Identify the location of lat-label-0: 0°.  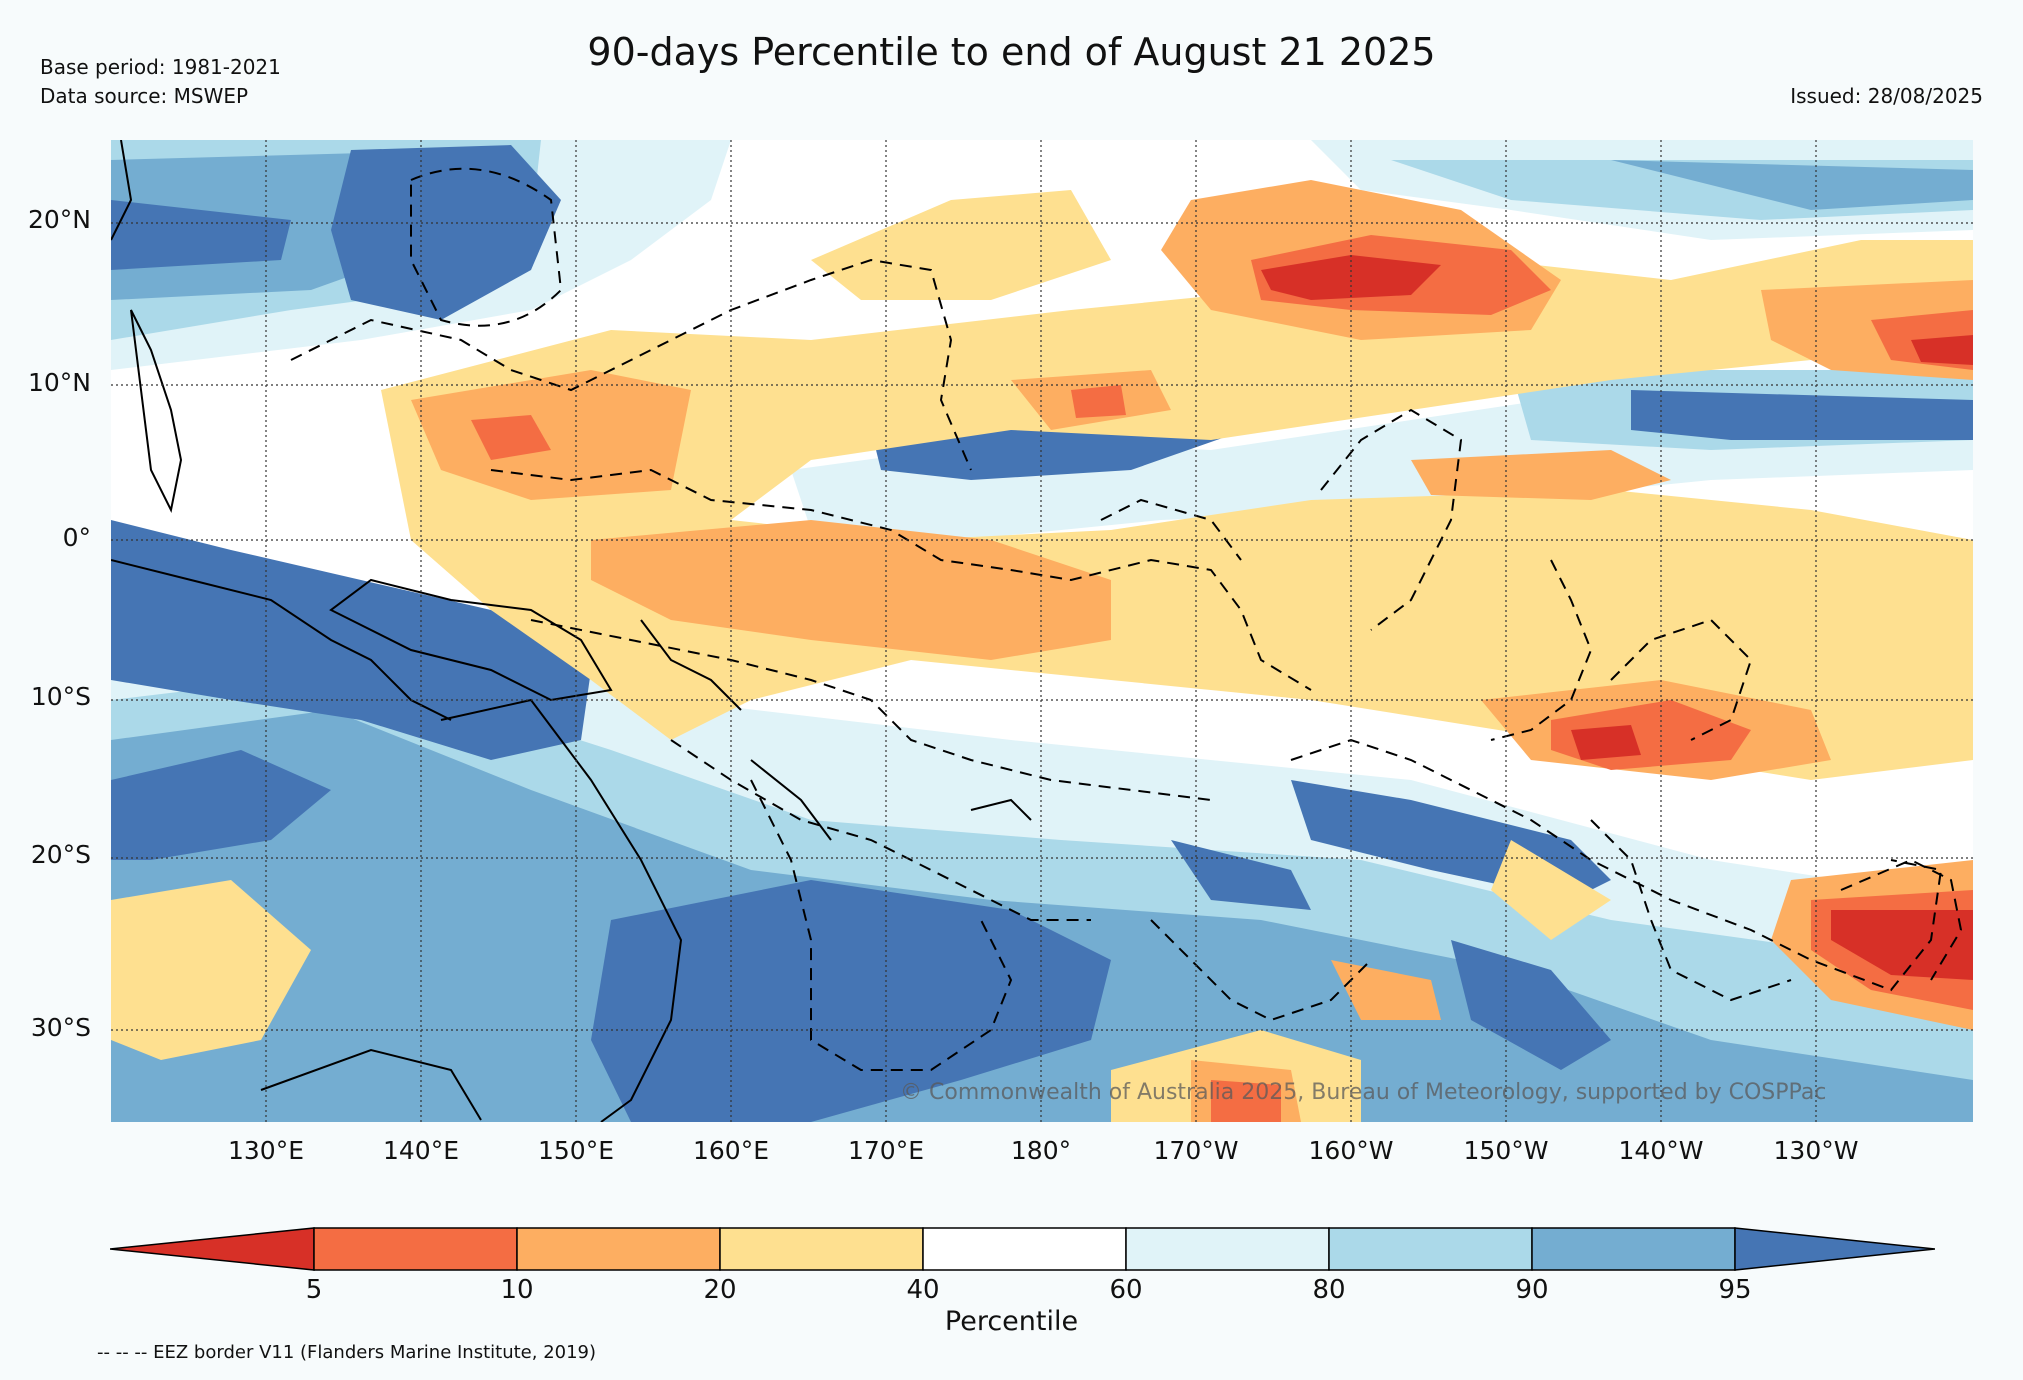
(76, 537).